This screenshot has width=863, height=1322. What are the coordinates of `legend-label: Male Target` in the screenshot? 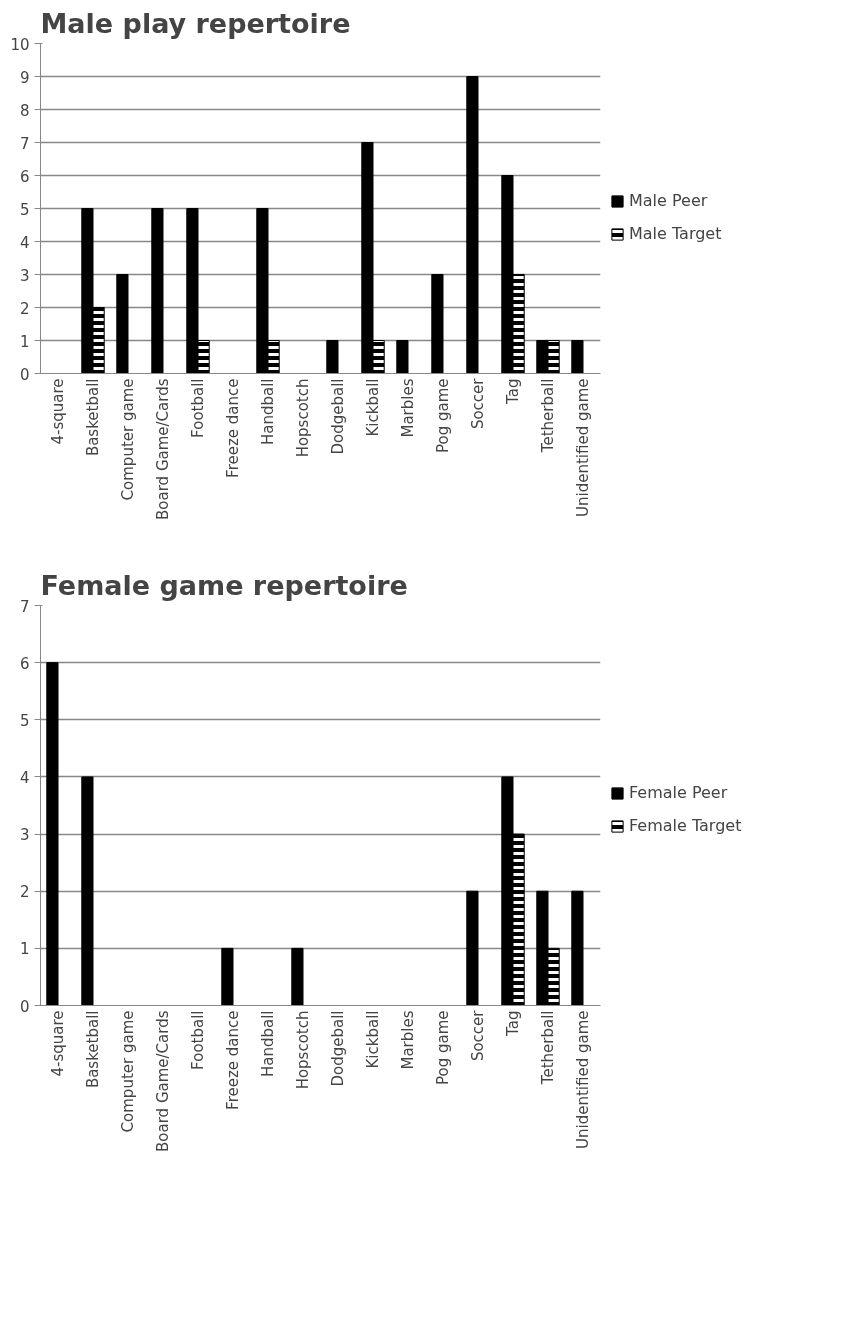 It's located at (675, 233).